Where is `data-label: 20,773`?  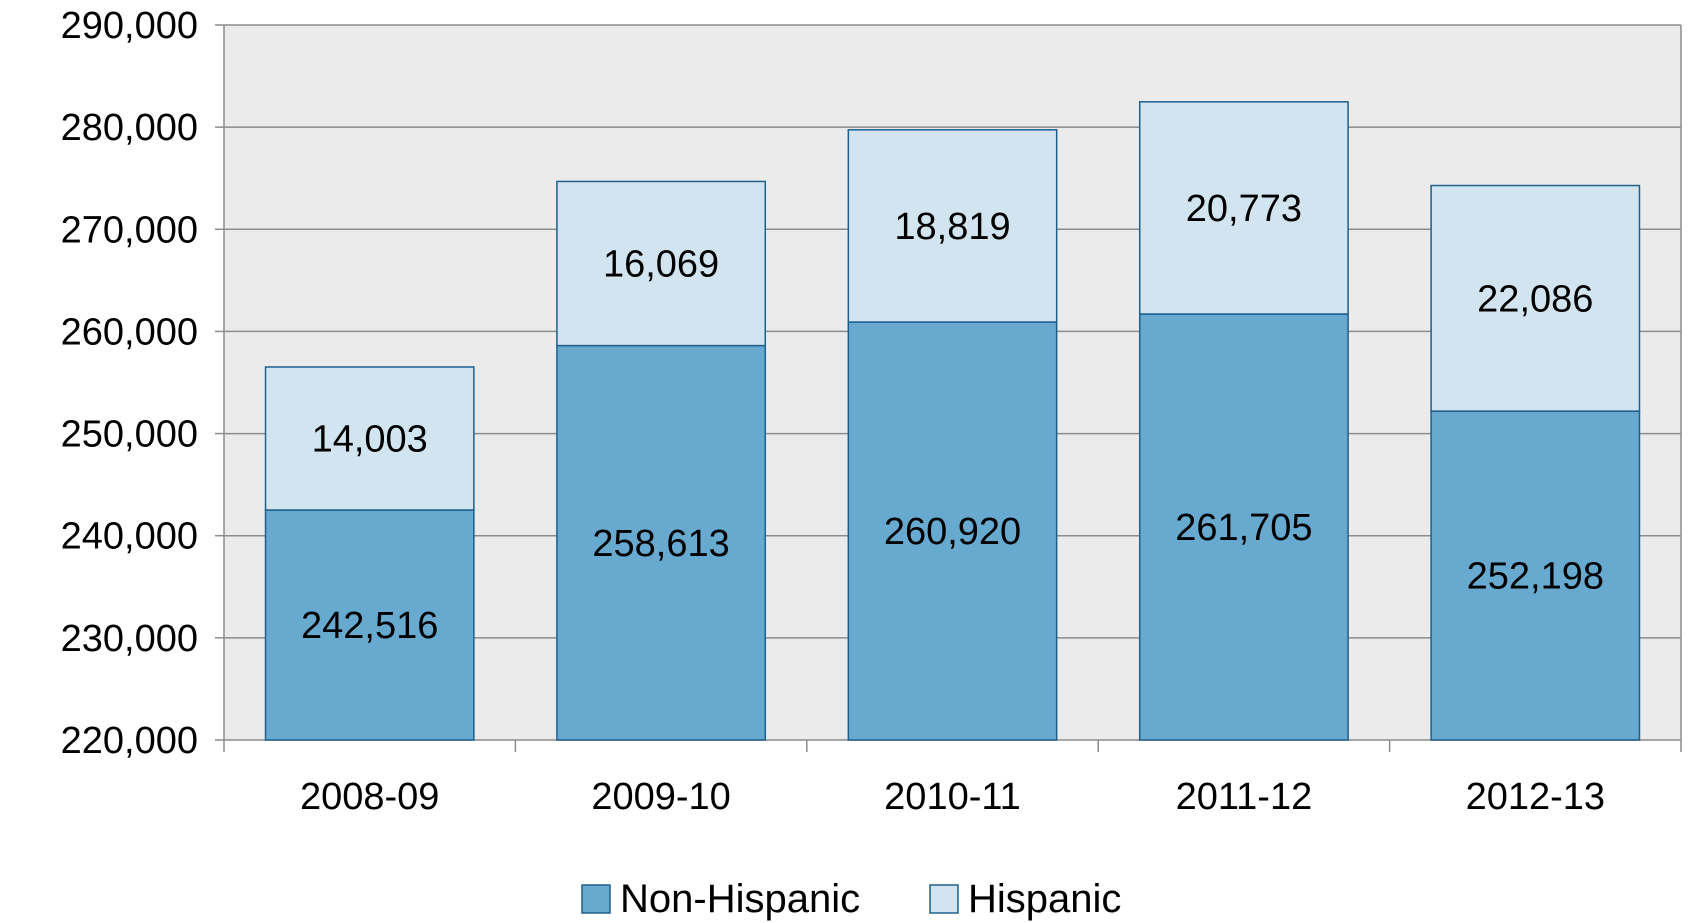
data-label: 20,773 is located at coordinates (1244, 209).